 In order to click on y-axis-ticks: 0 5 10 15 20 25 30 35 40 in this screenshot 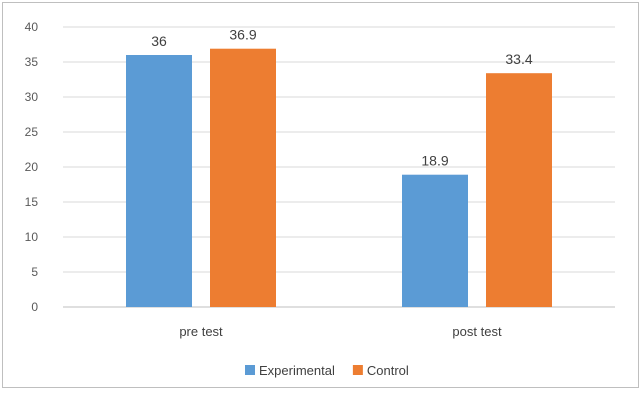, I will do `click(32, 167)`.